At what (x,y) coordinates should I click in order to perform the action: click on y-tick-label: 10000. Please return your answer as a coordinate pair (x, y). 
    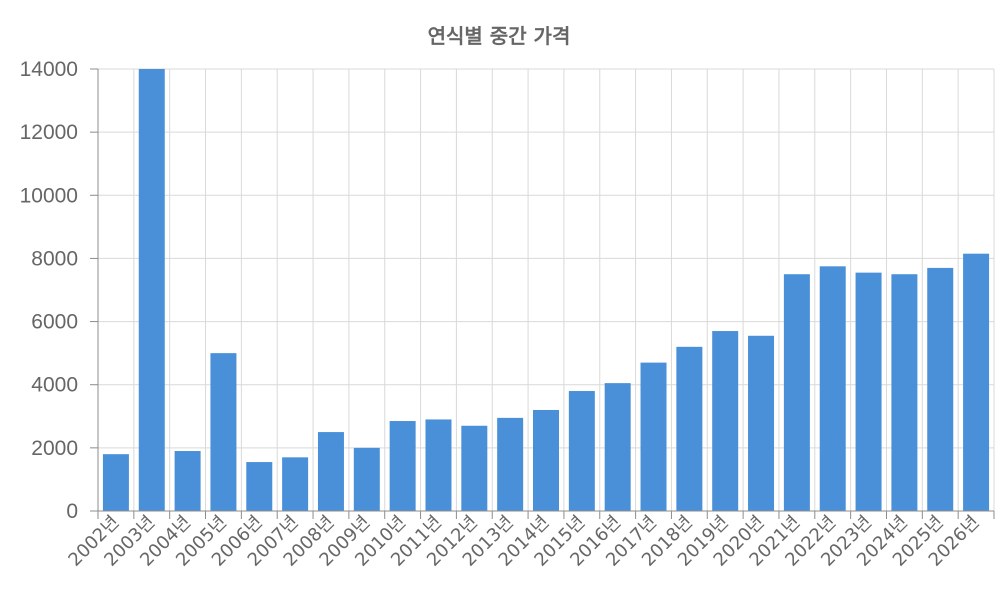
    Looking at the image, I should click on (49, 195).